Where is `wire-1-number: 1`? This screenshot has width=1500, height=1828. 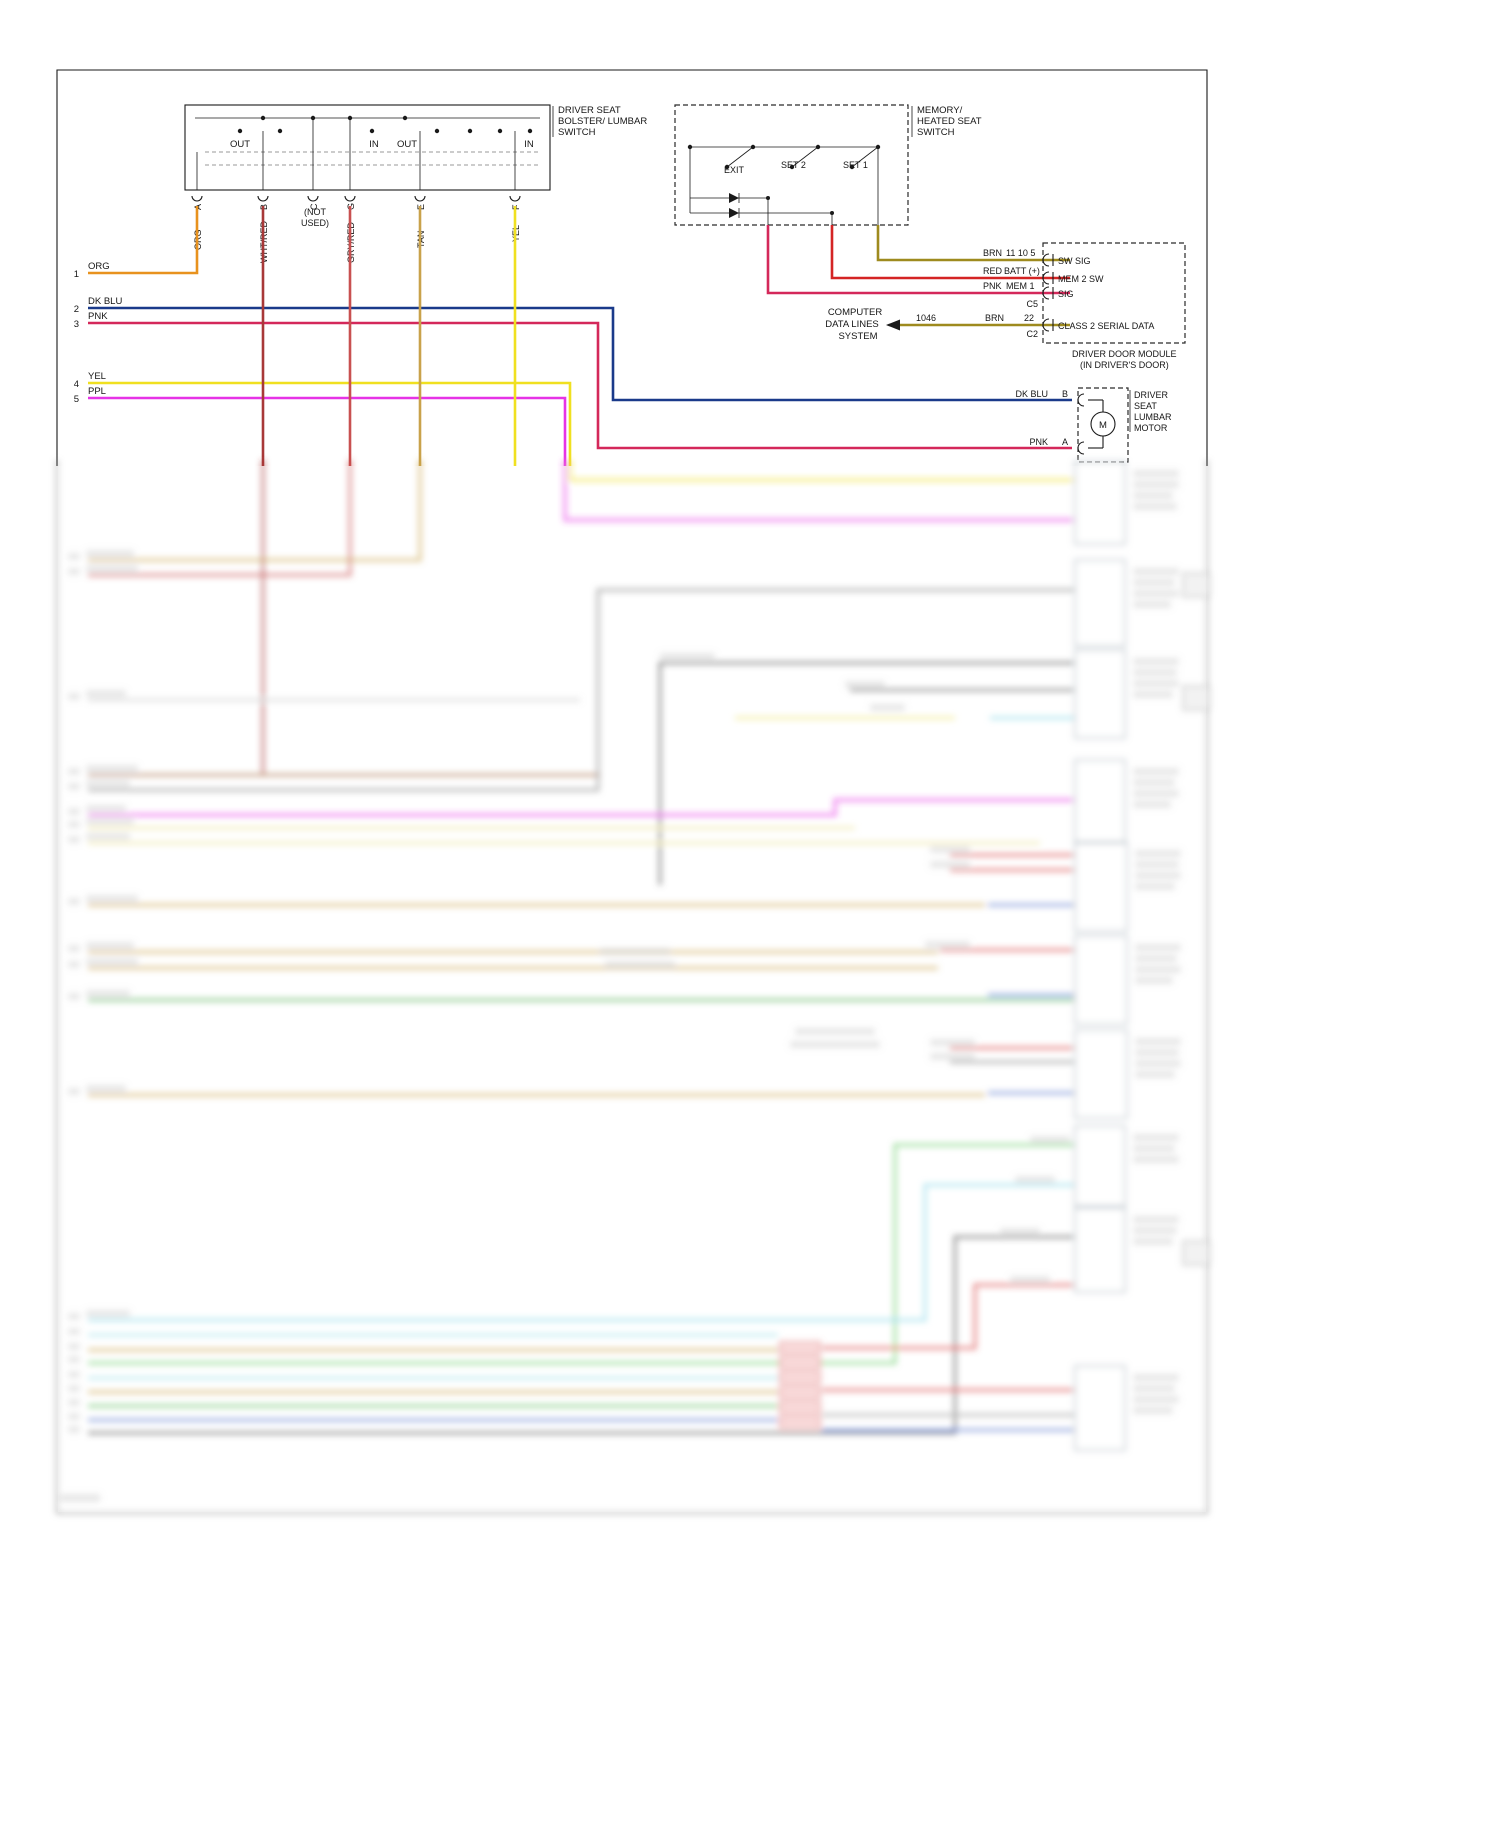
wire-1-number: 1 is located at coordinates (76, 274).